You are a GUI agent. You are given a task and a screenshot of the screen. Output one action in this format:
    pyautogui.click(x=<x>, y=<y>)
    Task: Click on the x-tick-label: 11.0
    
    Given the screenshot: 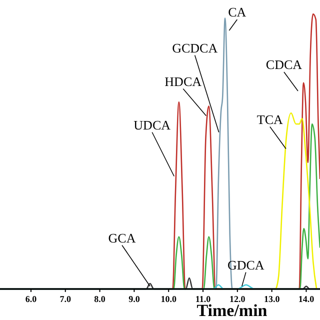 What is the action you would take?
    pyautogui.click(x=203, y=299)
    